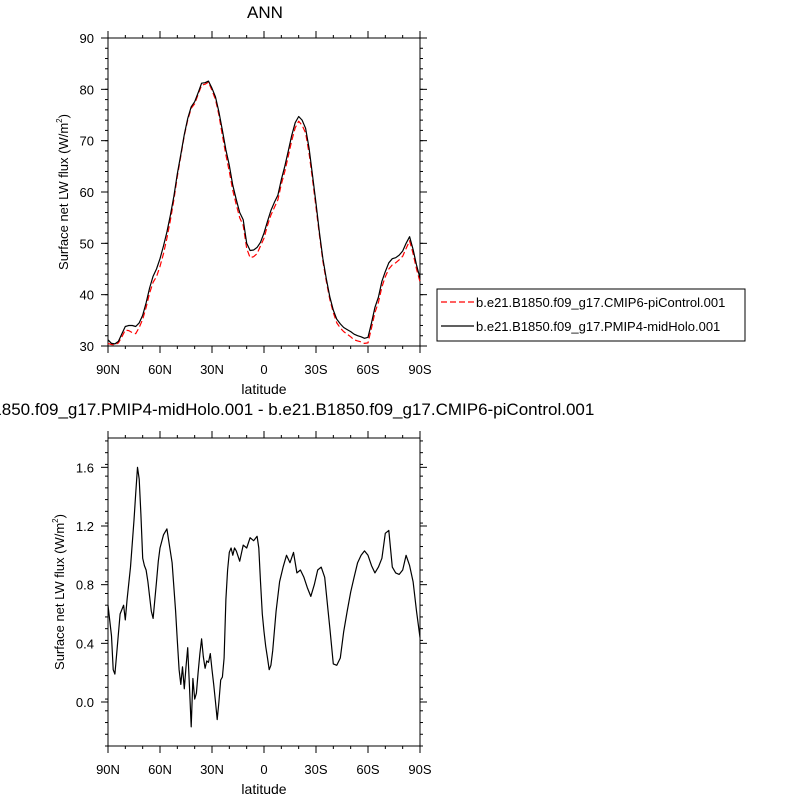  I want to click on bottom-chart-ytick-label: 1.6, so click(85, 467).